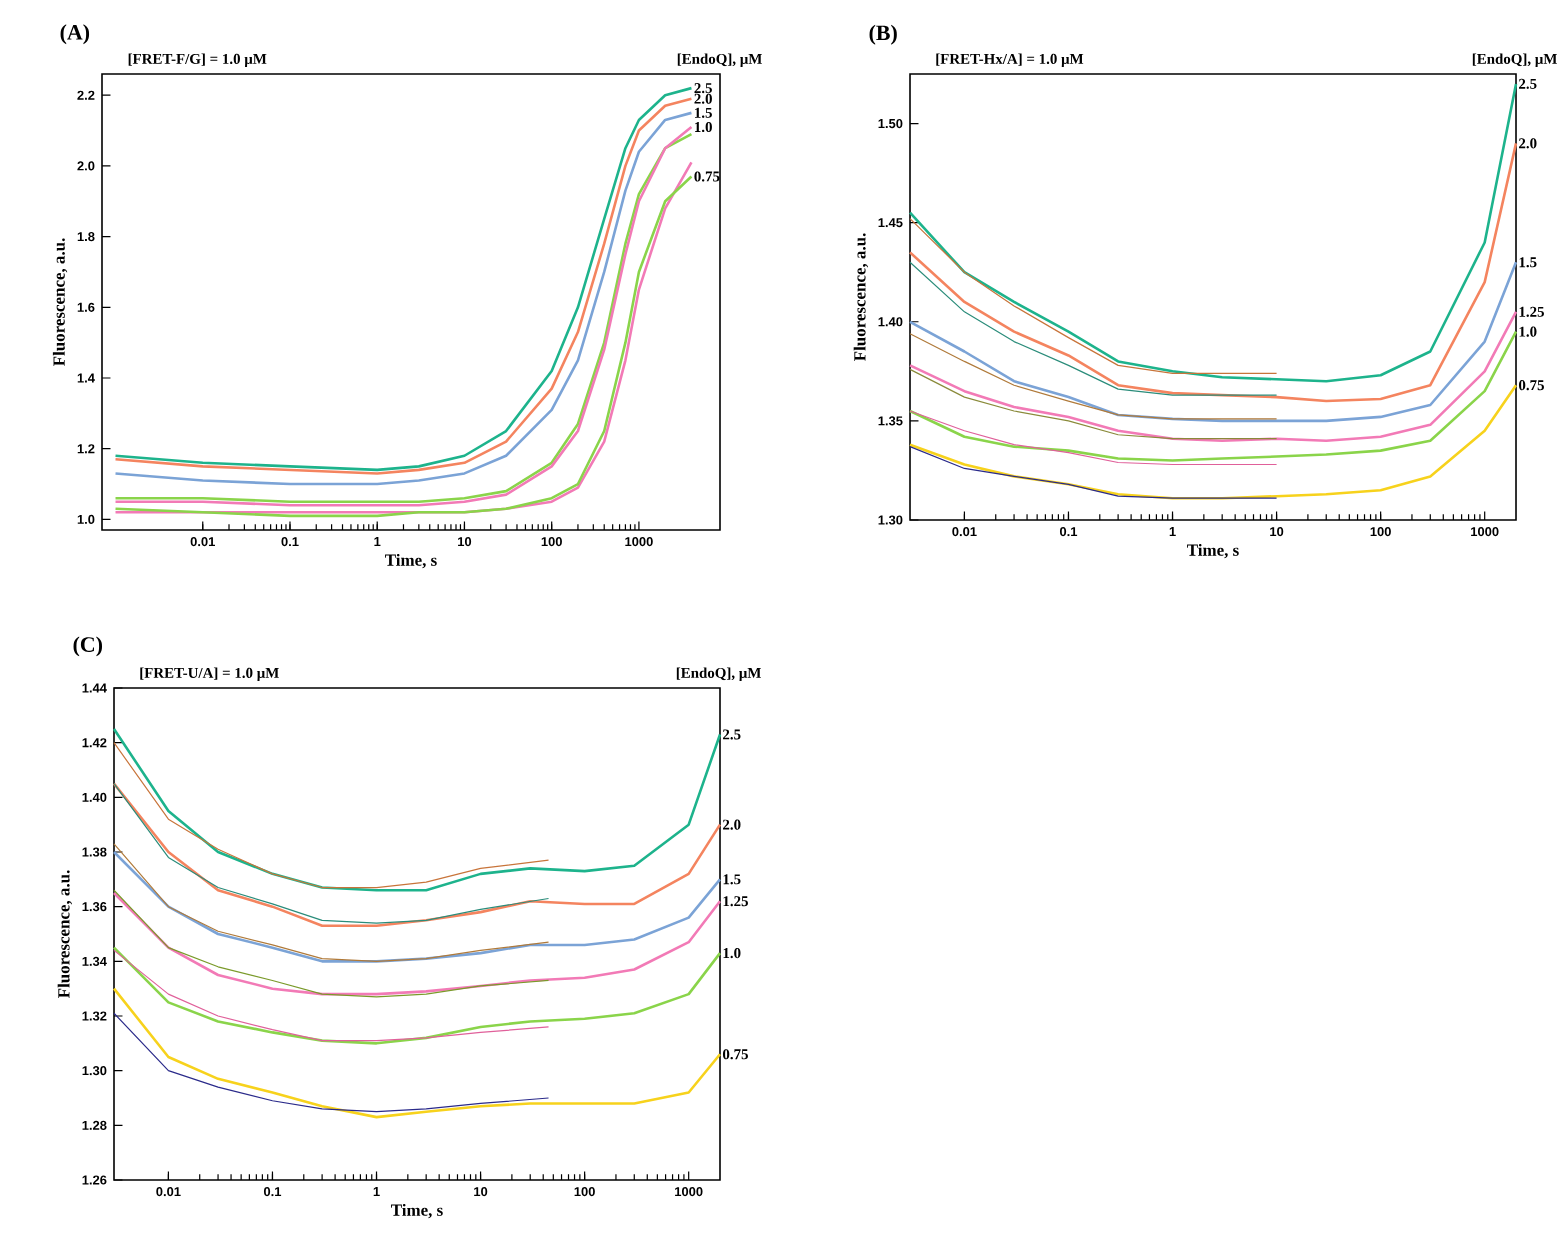 The image size is (1566, 1254). What do you see at coordinates (75, 34) in the screenshot?
I see `chart-title: (A)` at bounding box center [75, 34].